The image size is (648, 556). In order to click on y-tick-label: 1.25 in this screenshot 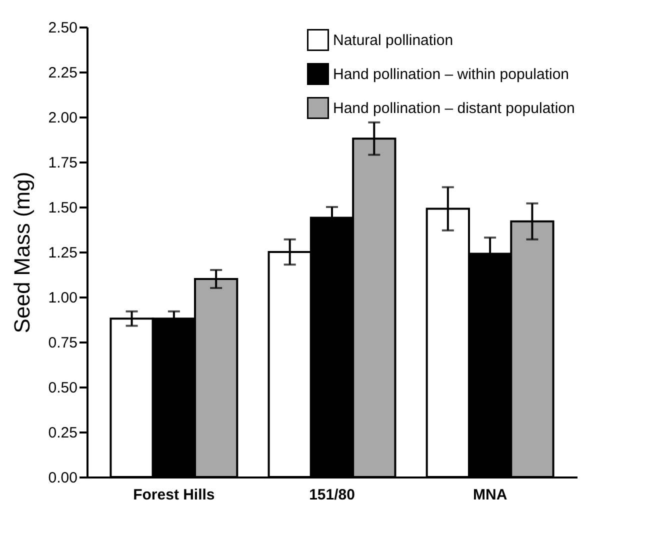, I will do `click(63, 253)`.